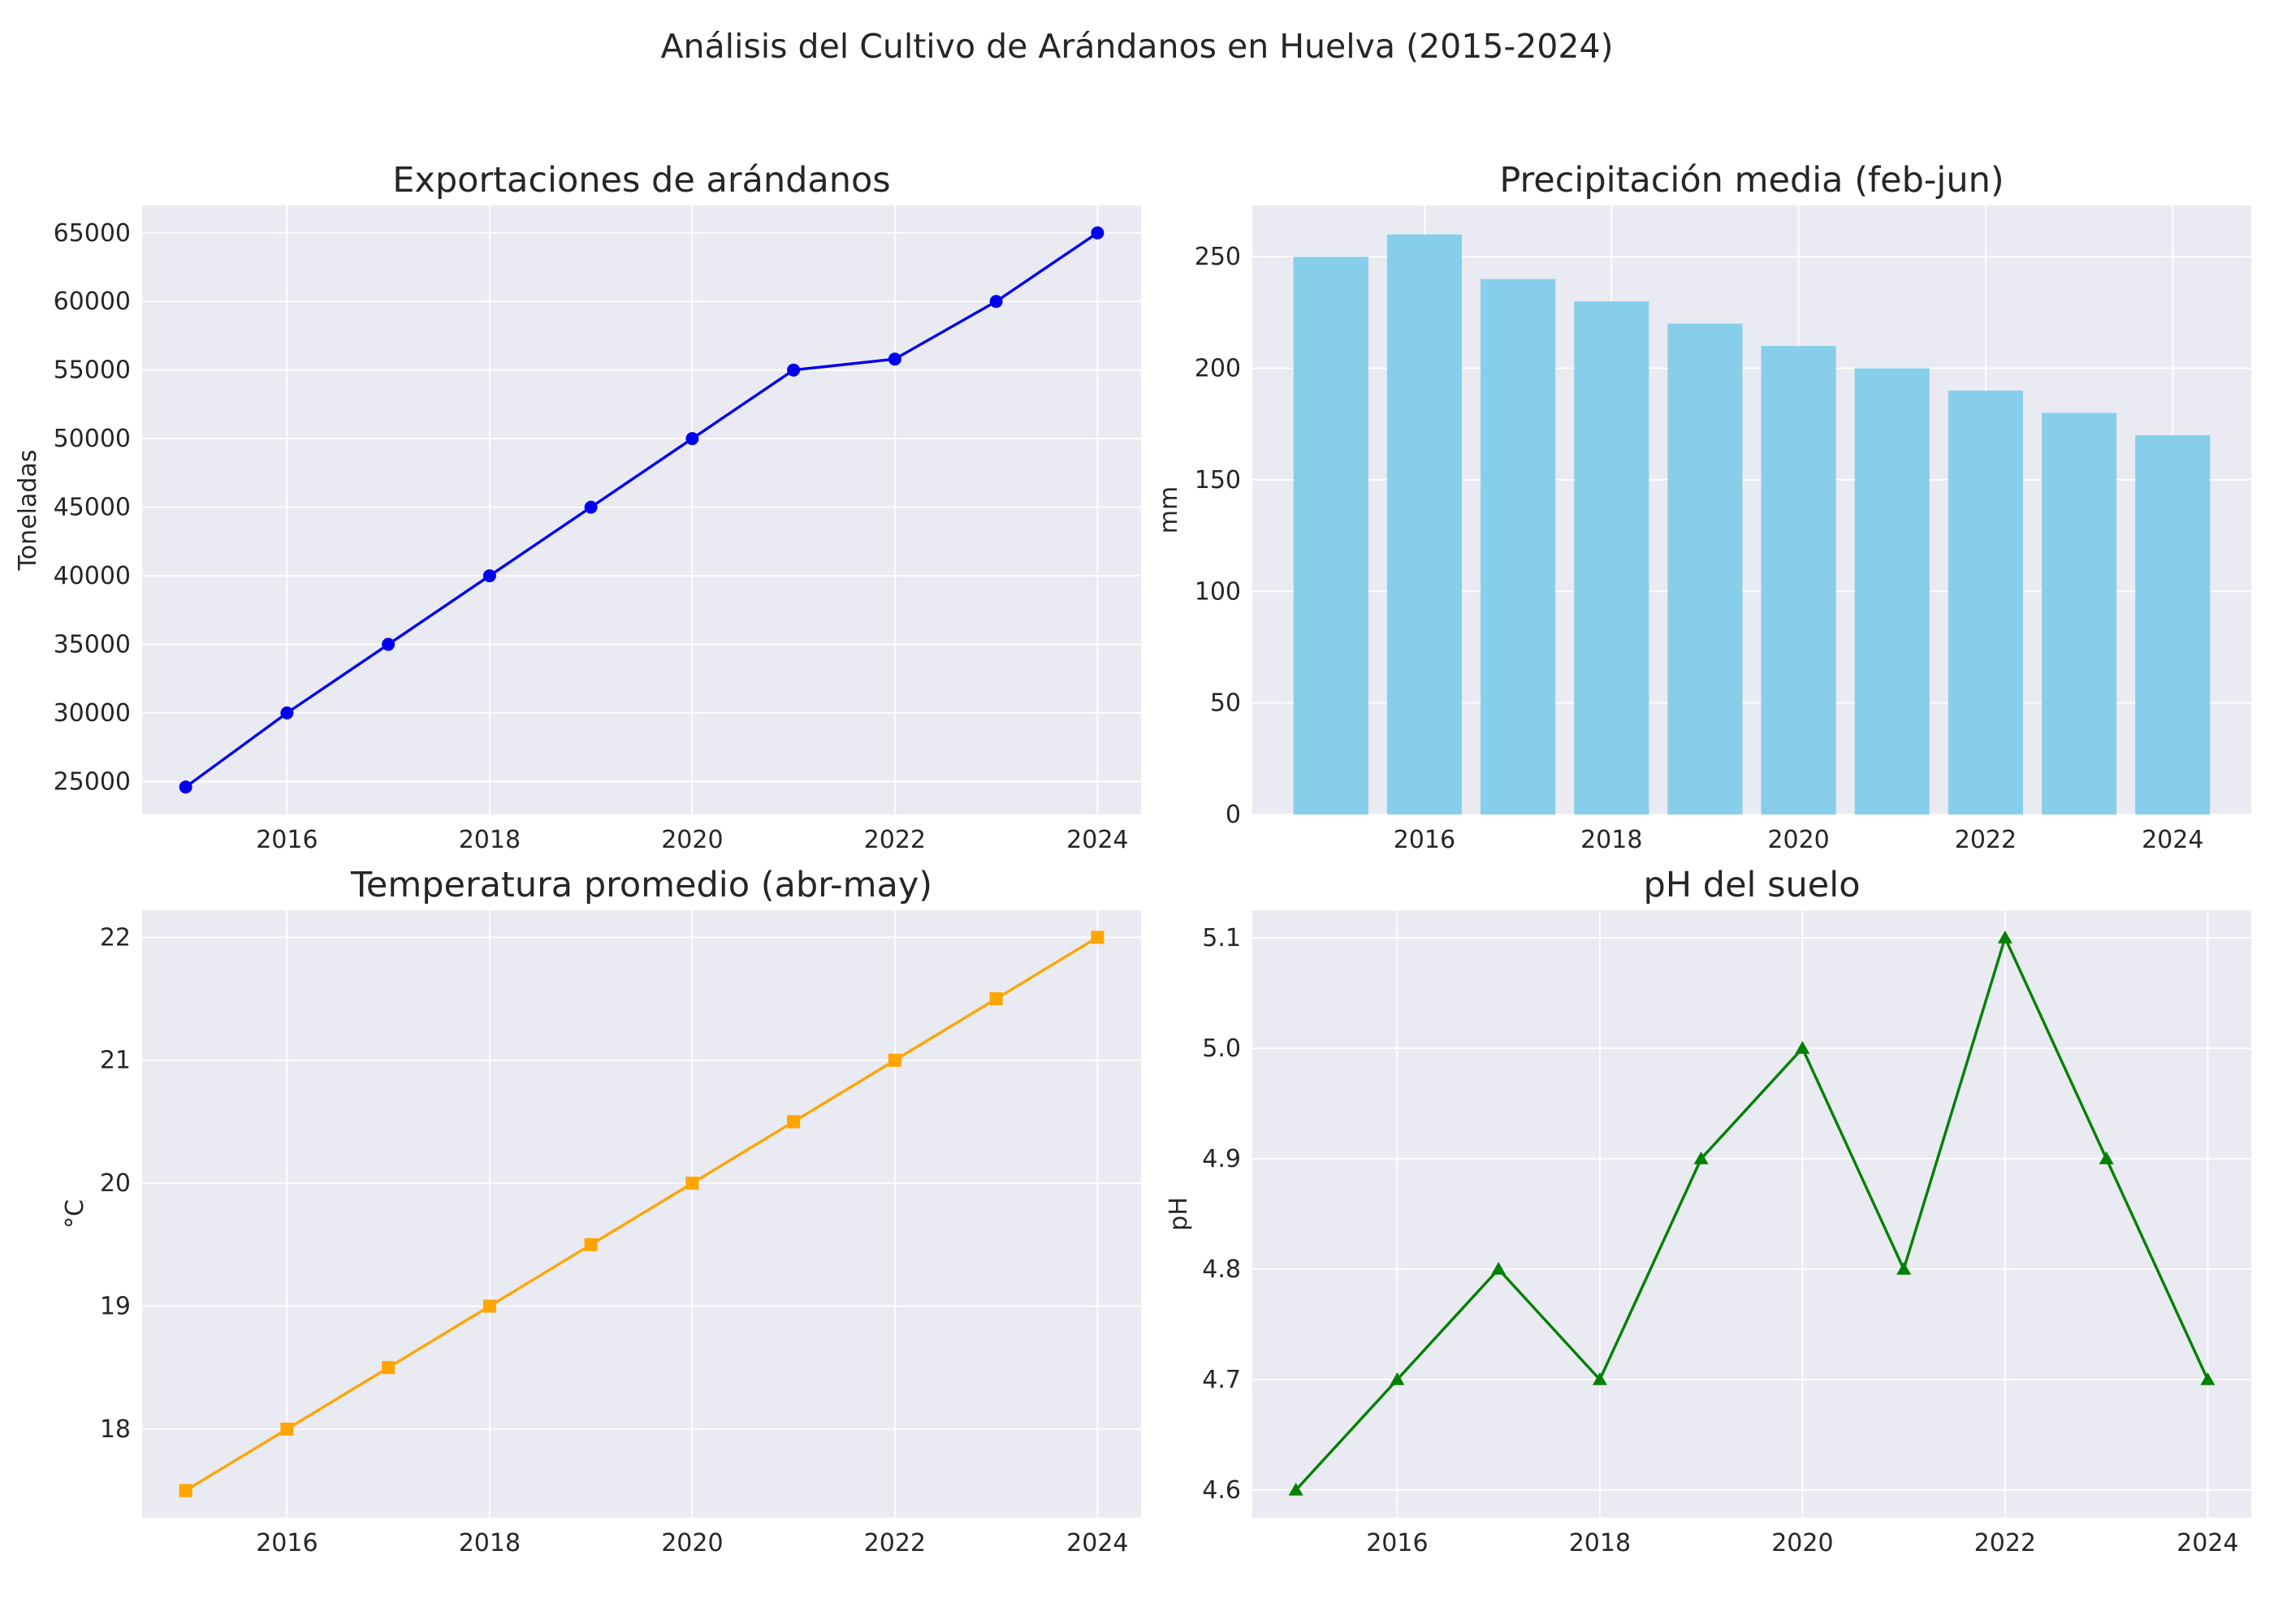  Describe the element at coordinates (1169, 510) in the screenshot. I see `y-axis-label: mm` at that location.